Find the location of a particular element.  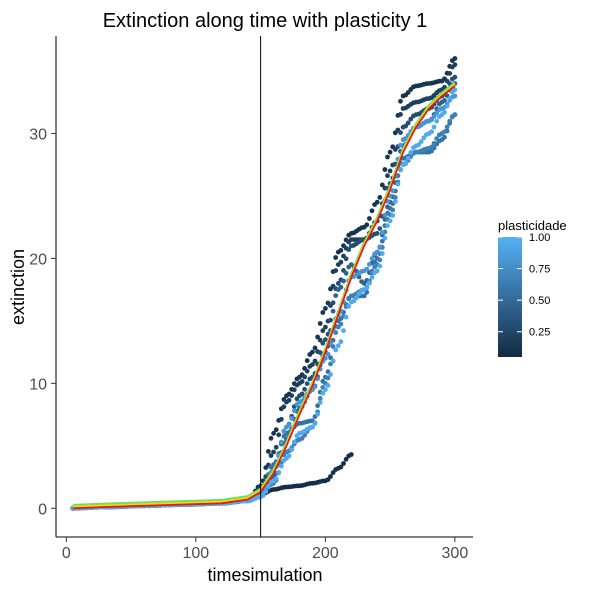

legend-tick-label: 1.00 is located at coordinates (539, 238).